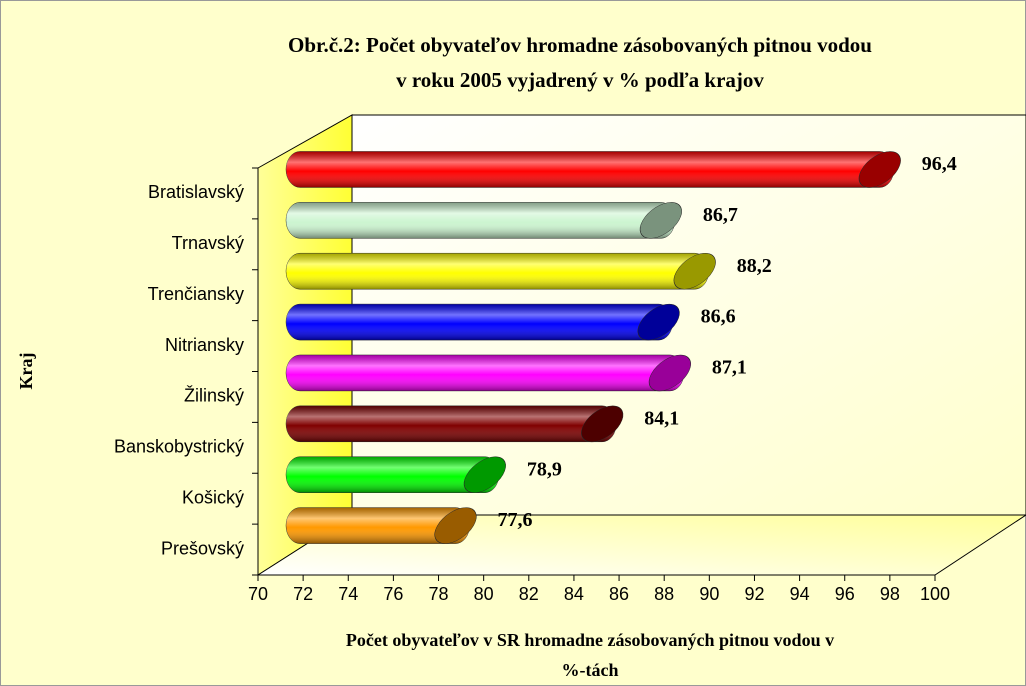 This screenshot has width=1026, height=686. What do you see at coordinates (196, 192) in the screenshot?
I see `y-tick-label: Bratislavský` at bounding box center [196, 192].